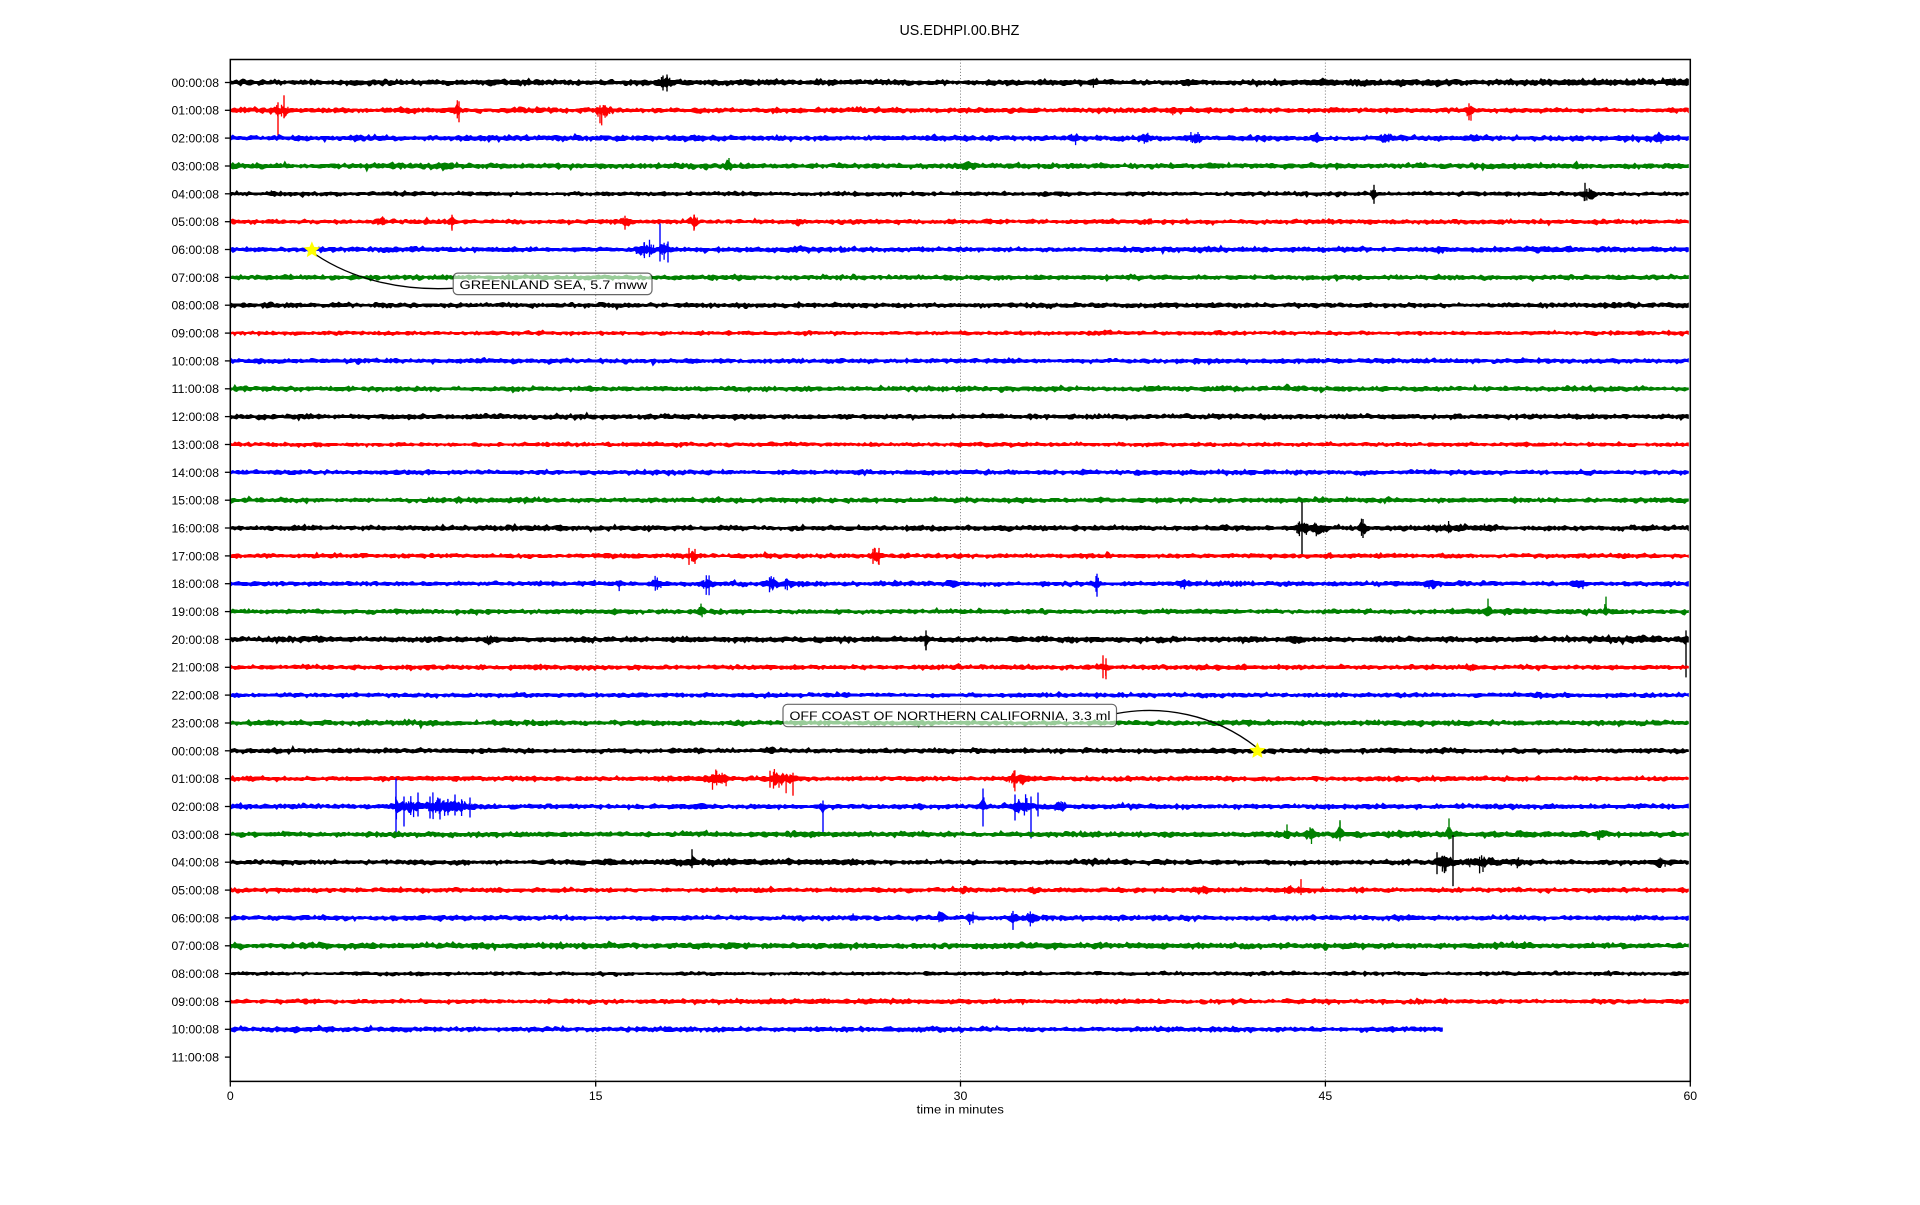 This screenshot has height=1205, width=1920. What do you see at coordinates (196, 501) in the screenshot?
I see `svg-text: 15:00:08` at bounding box center [196, 501].